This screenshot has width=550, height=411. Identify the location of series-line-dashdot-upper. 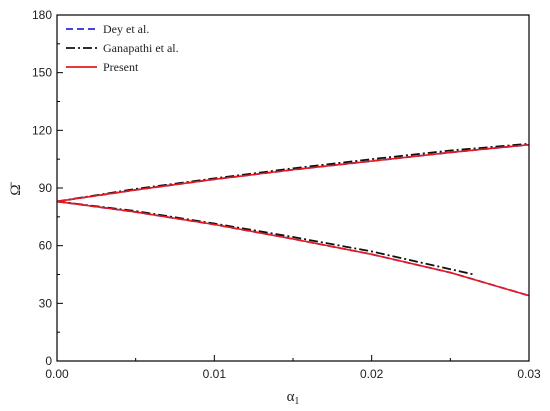
(293, 172).